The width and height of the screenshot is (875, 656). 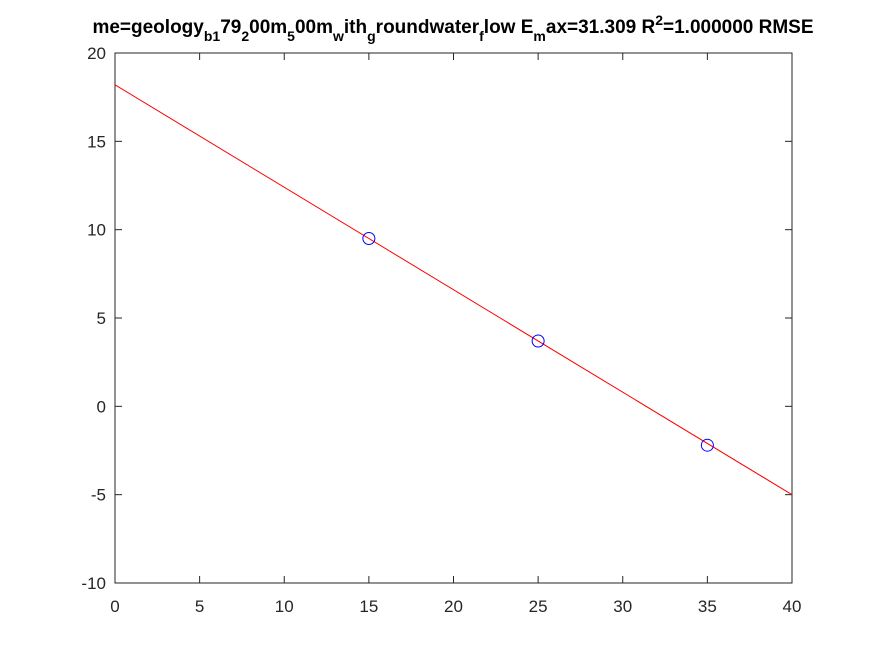 What do you see at coordinates (93, 583) in the screenshot?
I see `y-tick-label: -10` at bounding box center [93, 583].